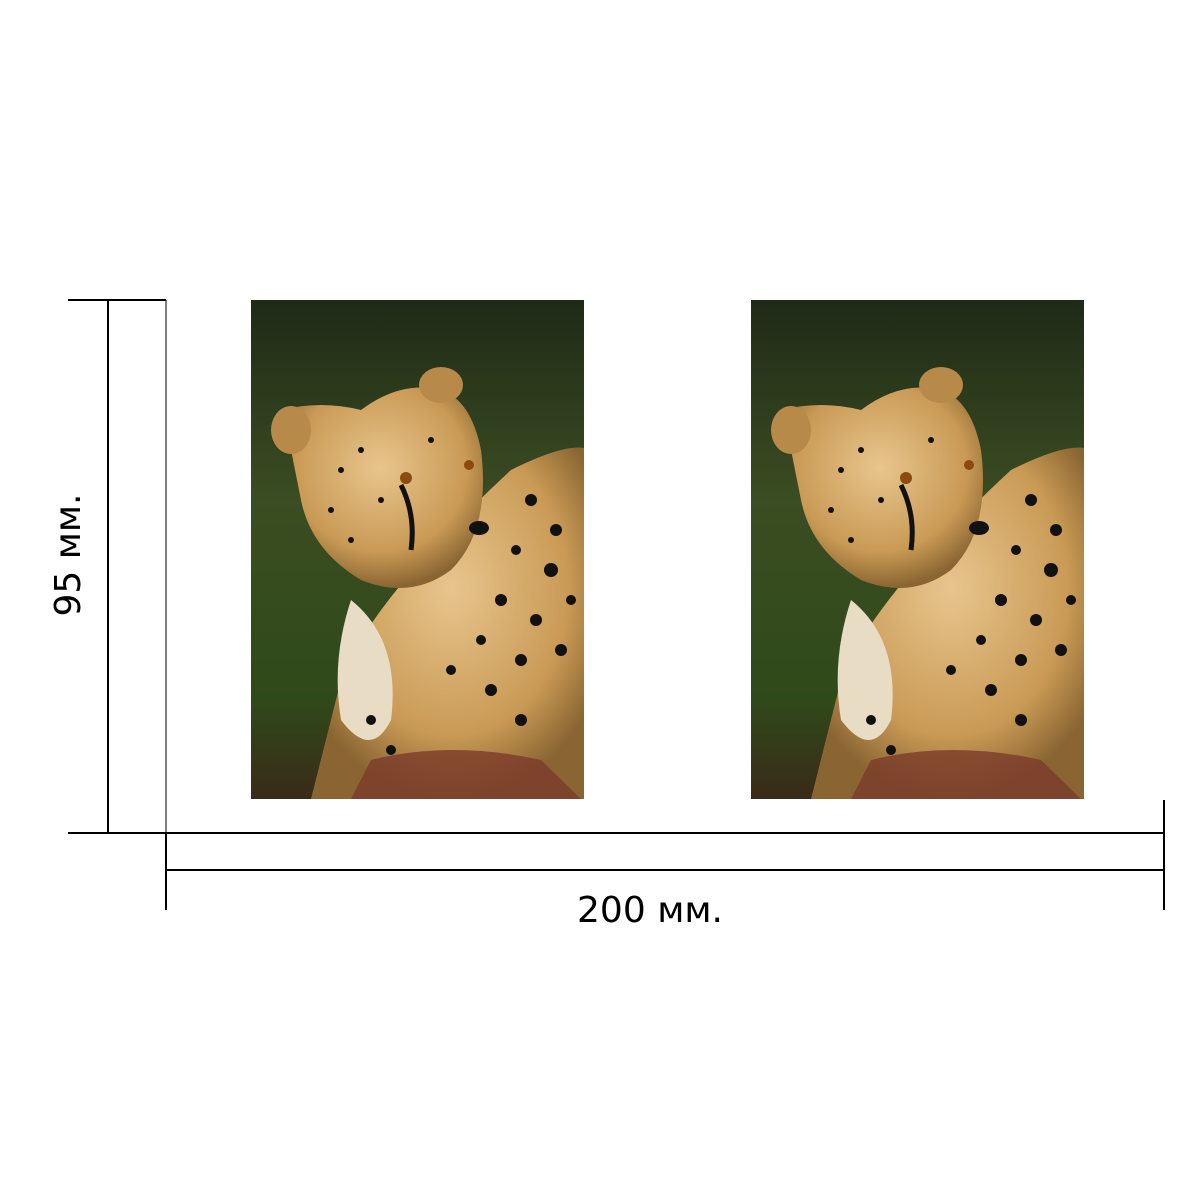 This screenshot has height=1200, width=1200. Describe the element at coordinates (921, 549) in the screenshot. I see `product-photo-right` at that location.